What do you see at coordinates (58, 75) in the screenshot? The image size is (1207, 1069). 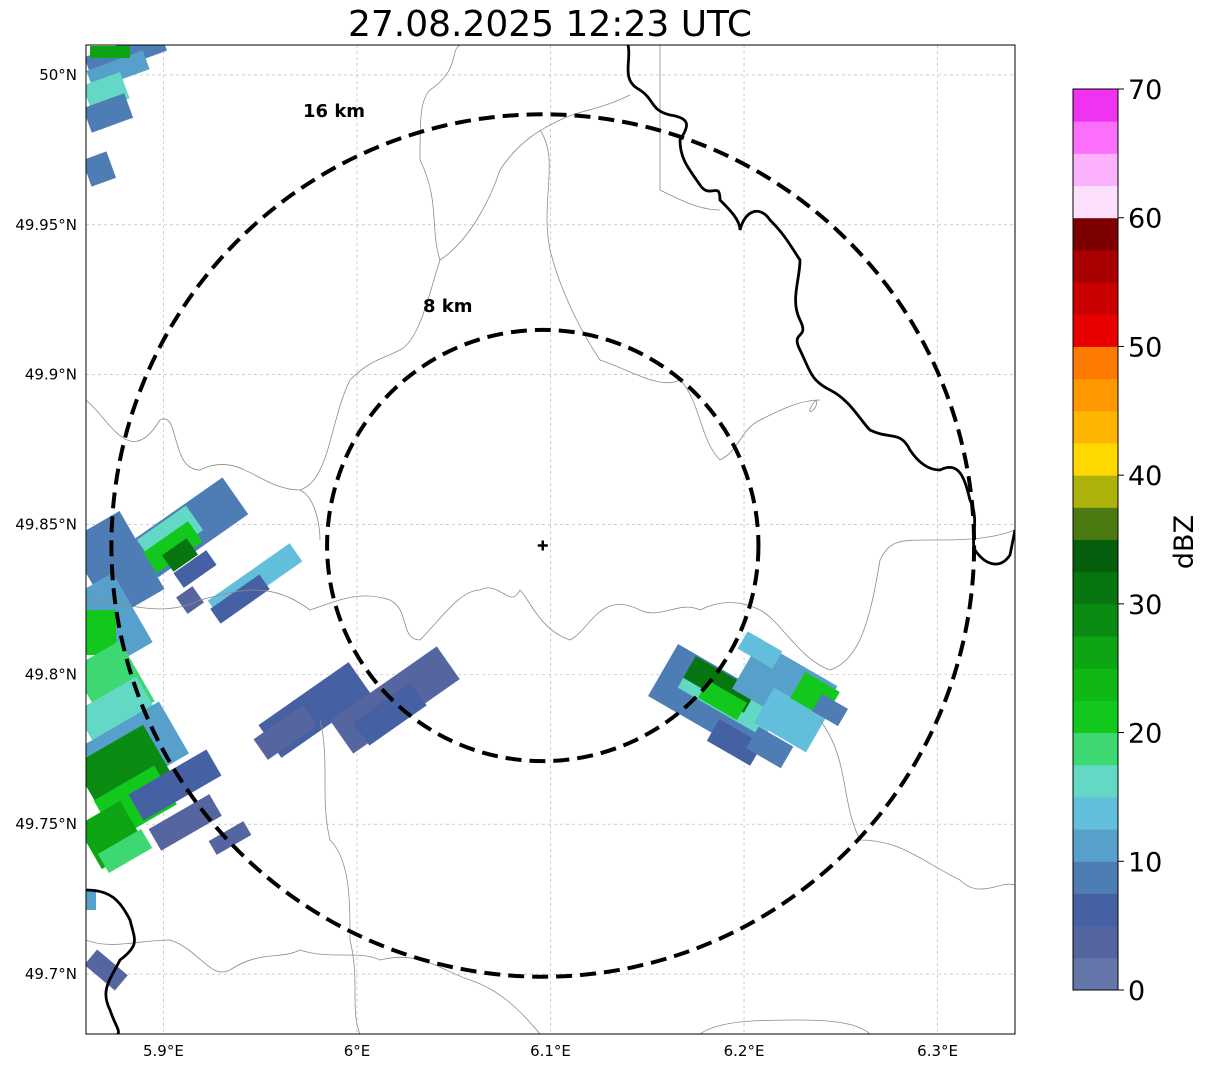 I see `lat-tick-label: 50°N` at bounding box center [58, 75].